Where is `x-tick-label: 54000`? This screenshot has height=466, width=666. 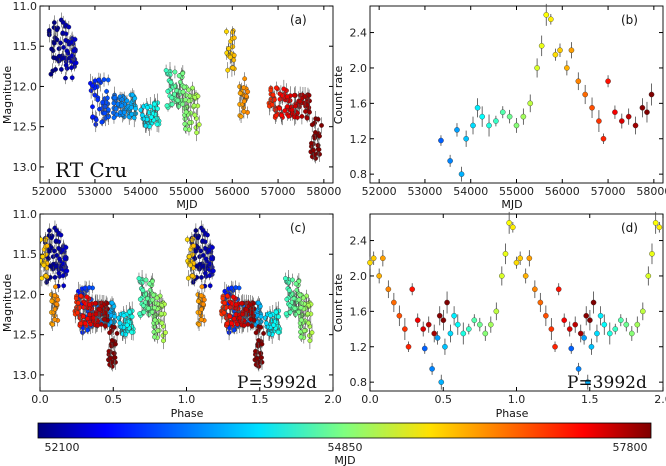
x-tick-label: 54000 is located at coordinates (140, 191).